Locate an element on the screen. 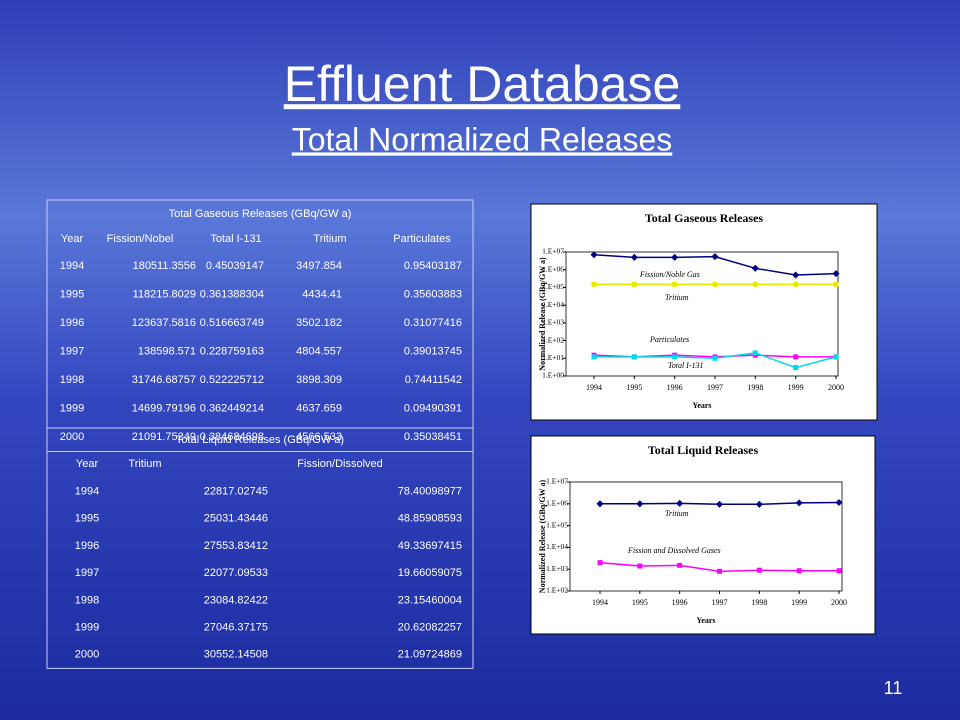 This screenshot has width=960, height=720. column-header: Fission/Dissolved is located at coordinates (340, 464).